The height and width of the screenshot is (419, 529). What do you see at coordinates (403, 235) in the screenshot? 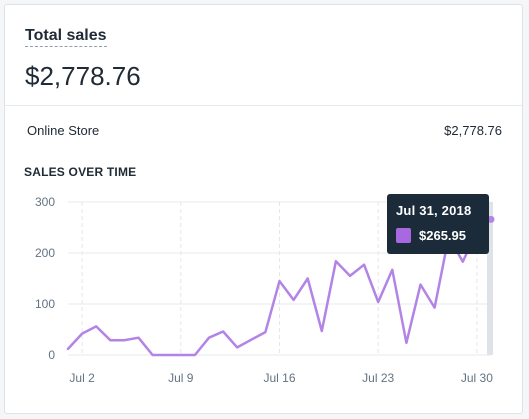
I see `tooltip-series-swatch` at bounding box center [403, 235].